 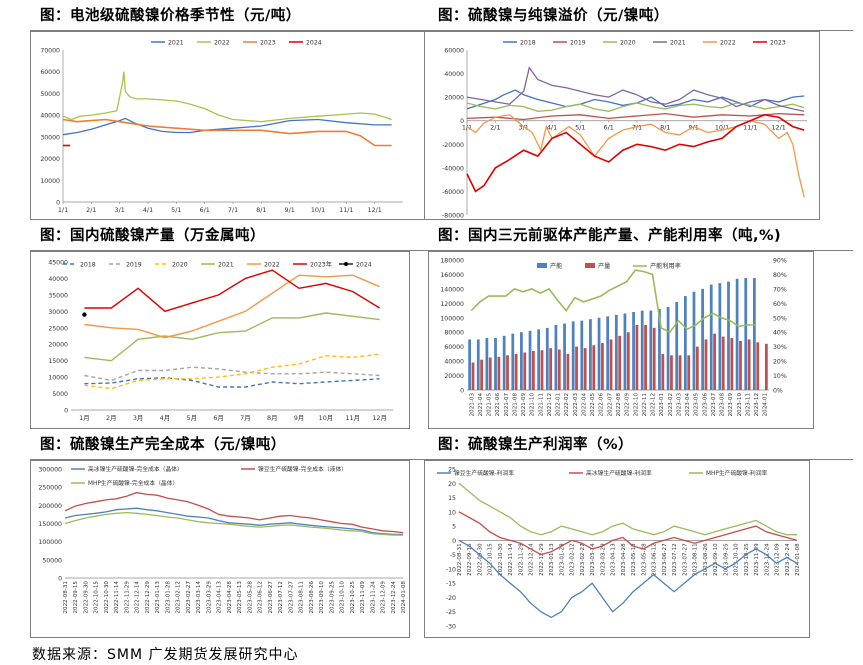 I want to click on c6-legend-label: 镍豆生产硫酸镍-利润率, so click(x=484, y=473).